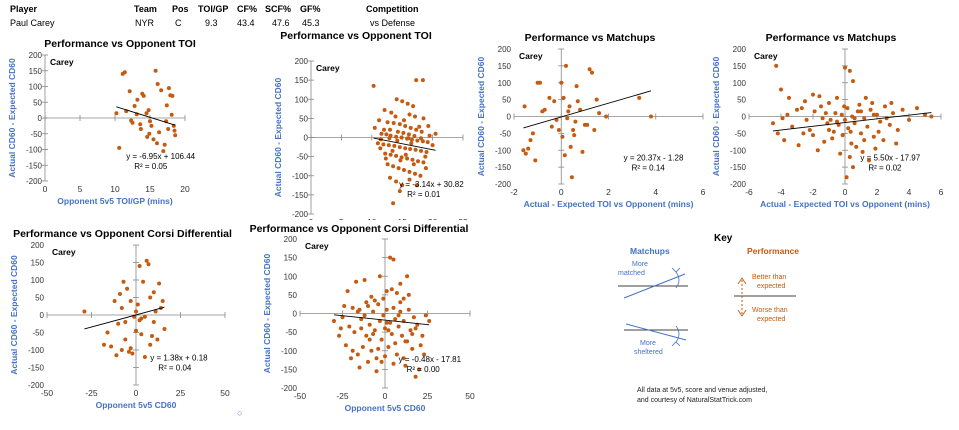 The width and height of the screenshot is (959, 430). Describe the element at coordinates (433, 218) in the screenshot. I see `x-tick-label: 20` at that location.